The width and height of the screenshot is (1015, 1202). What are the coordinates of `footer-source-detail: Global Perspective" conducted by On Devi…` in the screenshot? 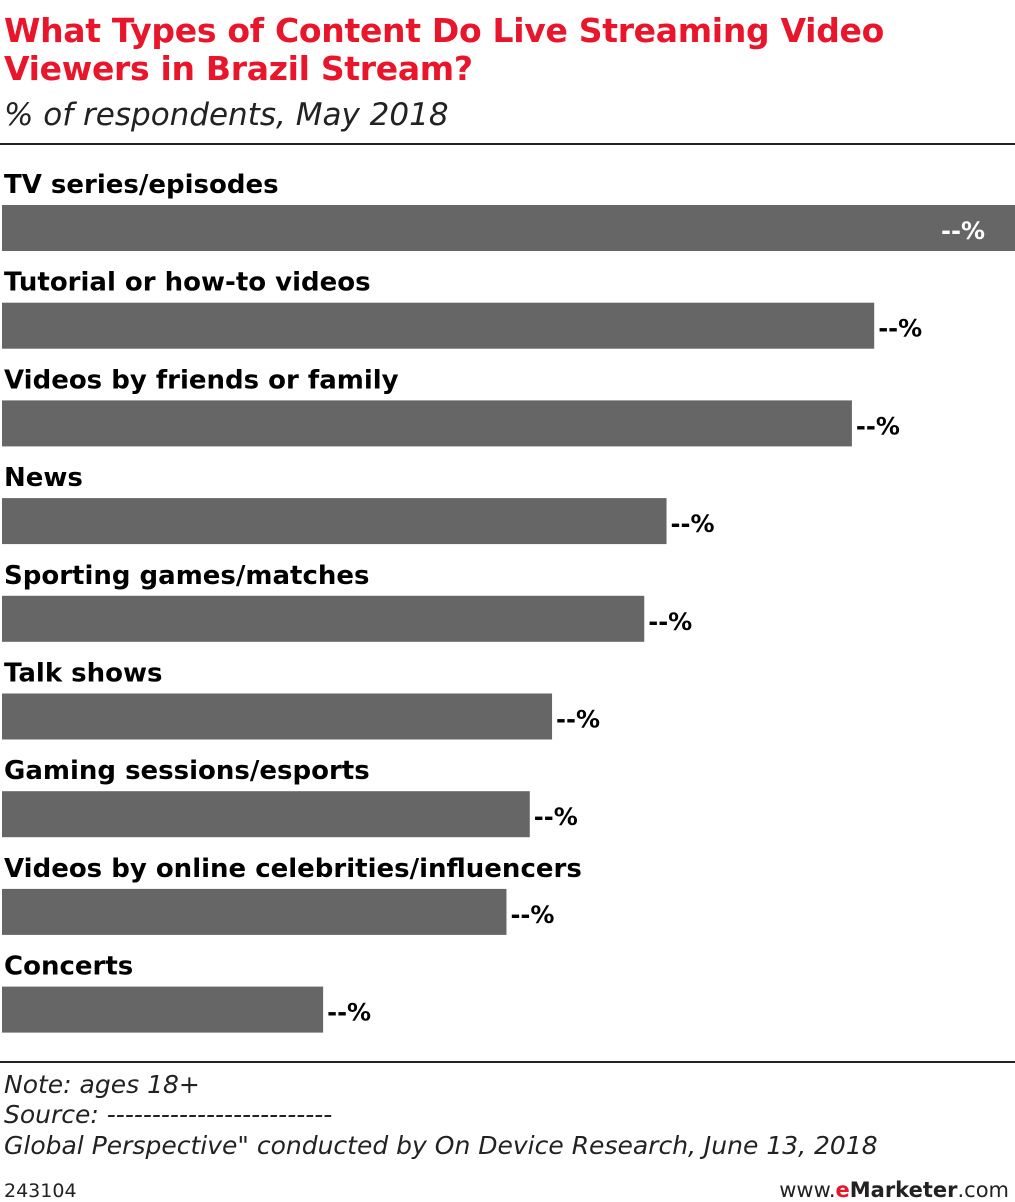 It's located at (441, 1145).